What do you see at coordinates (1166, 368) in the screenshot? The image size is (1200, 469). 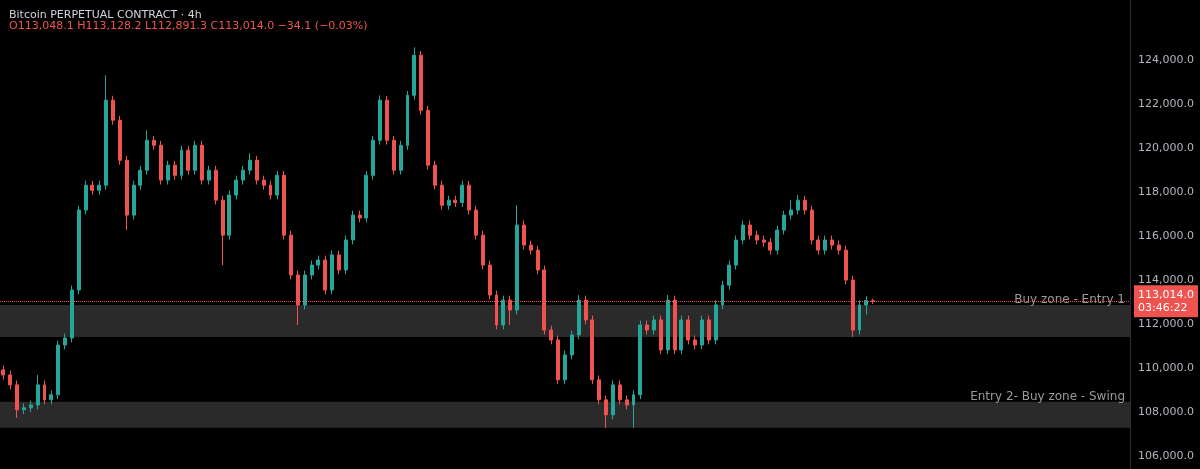 I see `y-tick-label: 110,000.0` at bounding box center [1166, 368].